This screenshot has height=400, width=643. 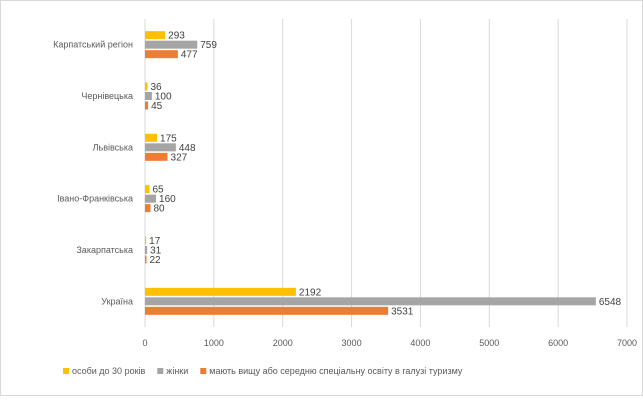 I want to click on data-label: 175, so click(x=168, y=138).